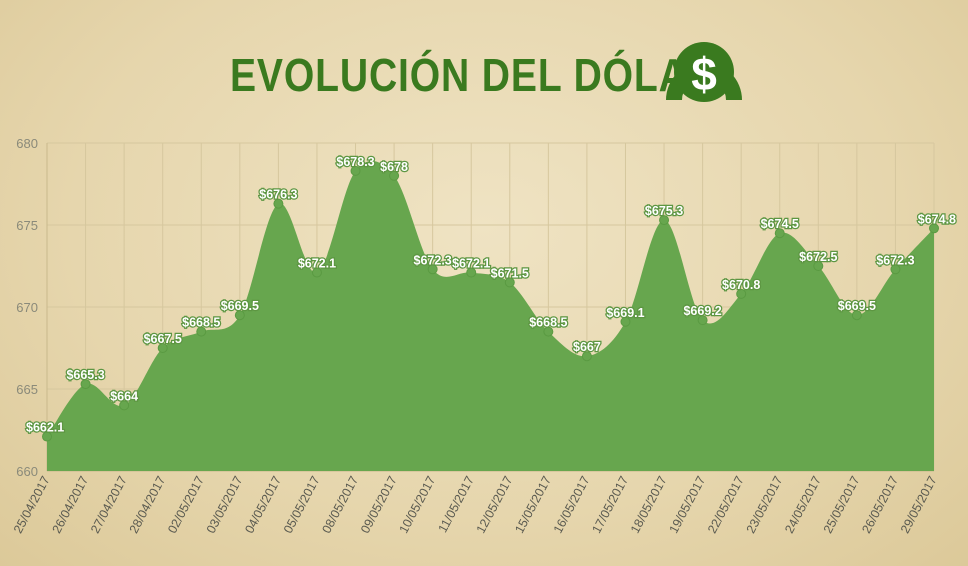 The height and width of the screenshot is (566, 968). What do you see at coordinates (726, 505) in the screenshot?
I see `x-tick-label: 22/05/2017` at bounding box center [726, 505].